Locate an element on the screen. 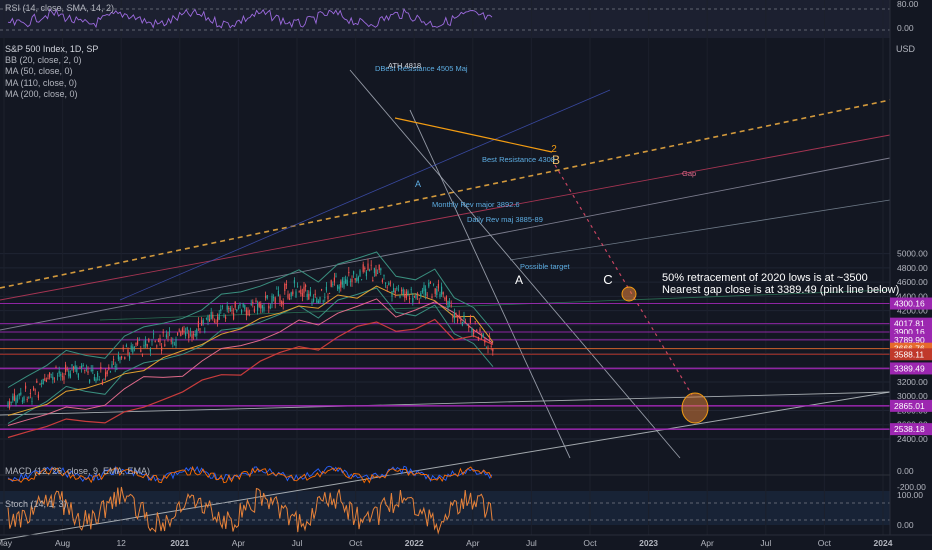  ma50-legend: MA (50, close, 0) is located at coordinates (39, 71).